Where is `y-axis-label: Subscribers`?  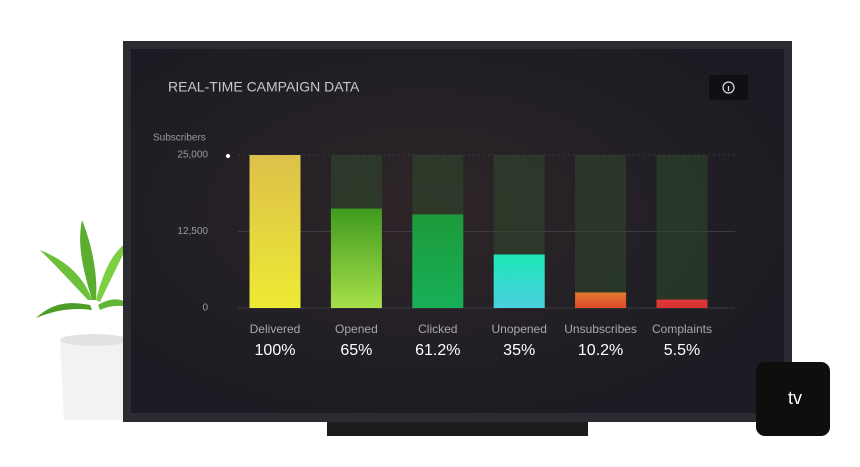
y-axis-label: Subscribers is located at coordinates (179, 138).